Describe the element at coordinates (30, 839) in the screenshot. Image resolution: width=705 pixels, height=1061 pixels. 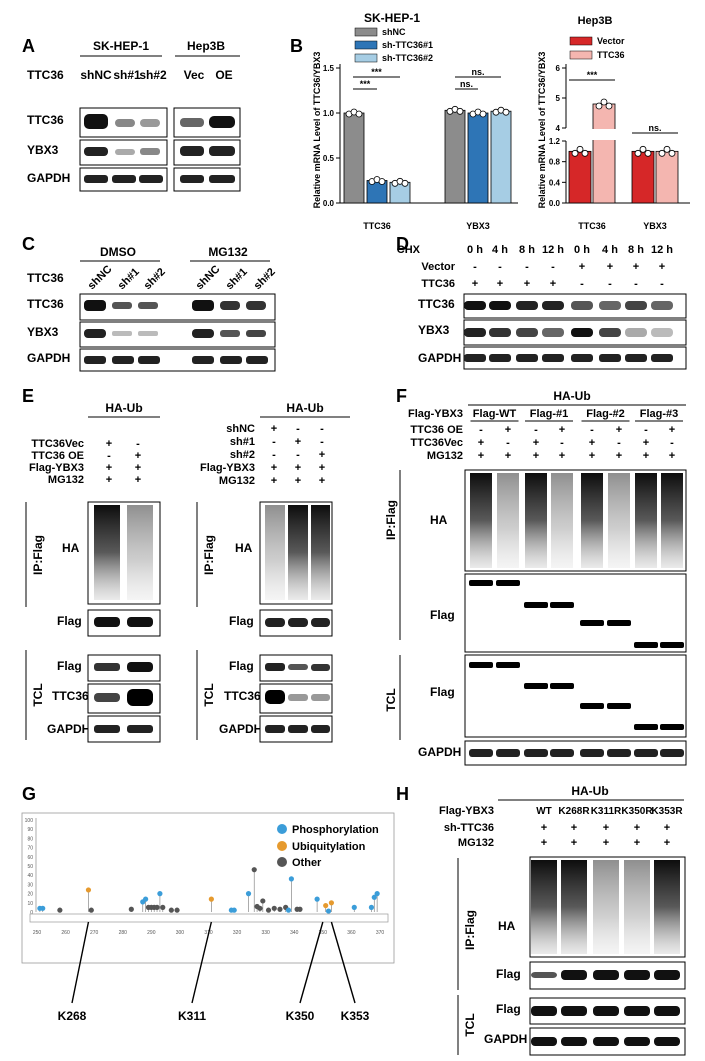
I see `y-tick-label: 80` at that location.